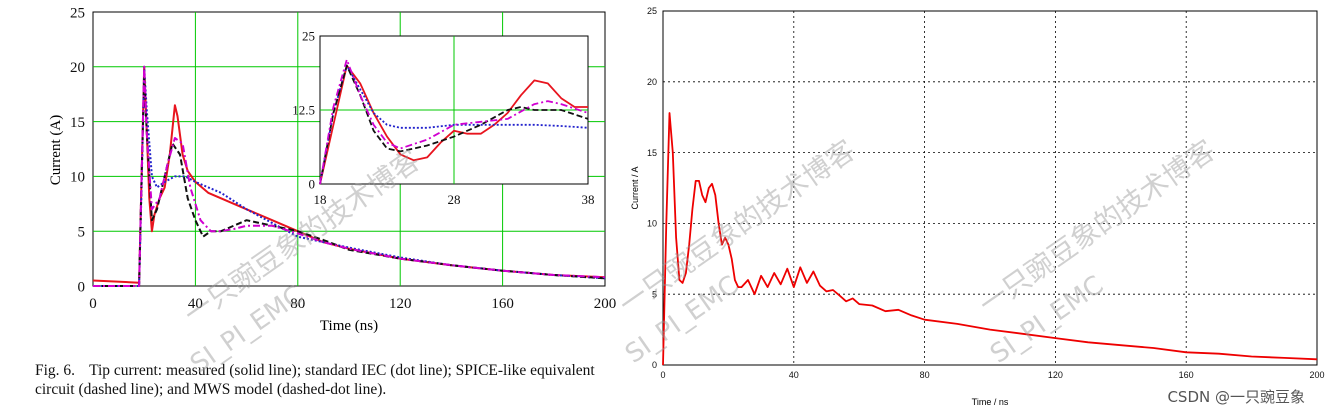 The width and height of the screenshot is (1325, 418). I want to click on right-x-axis-label: Time / ns, so click(990, 402).